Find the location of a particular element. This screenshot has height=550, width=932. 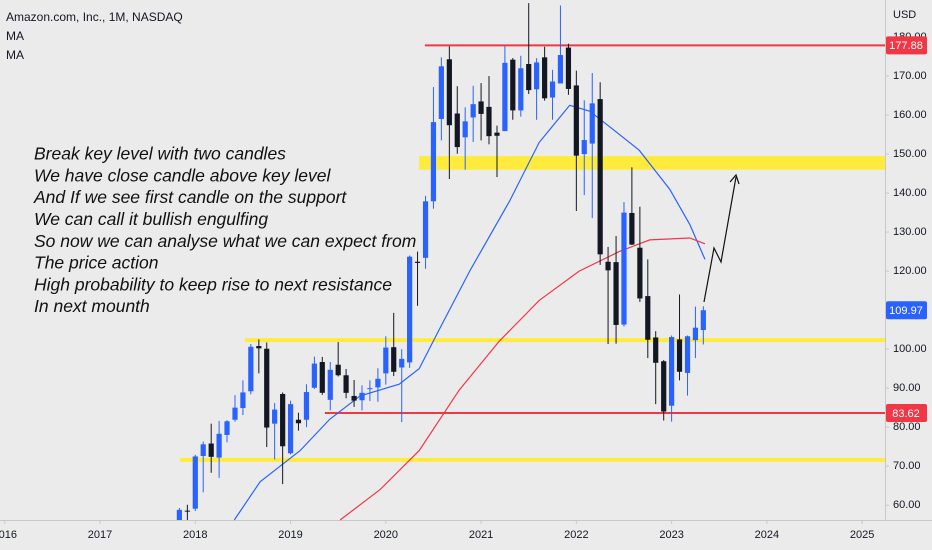

support-zone is located at coordinates (652, 163).